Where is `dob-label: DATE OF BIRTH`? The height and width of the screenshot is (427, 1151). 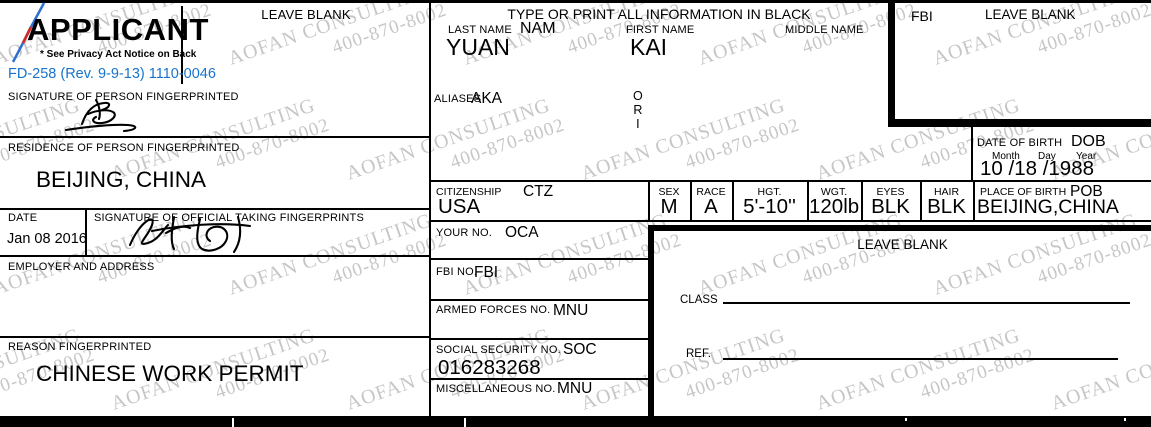
dob-label: DATE OF BIRTH is located at coordinates (1020, 143).